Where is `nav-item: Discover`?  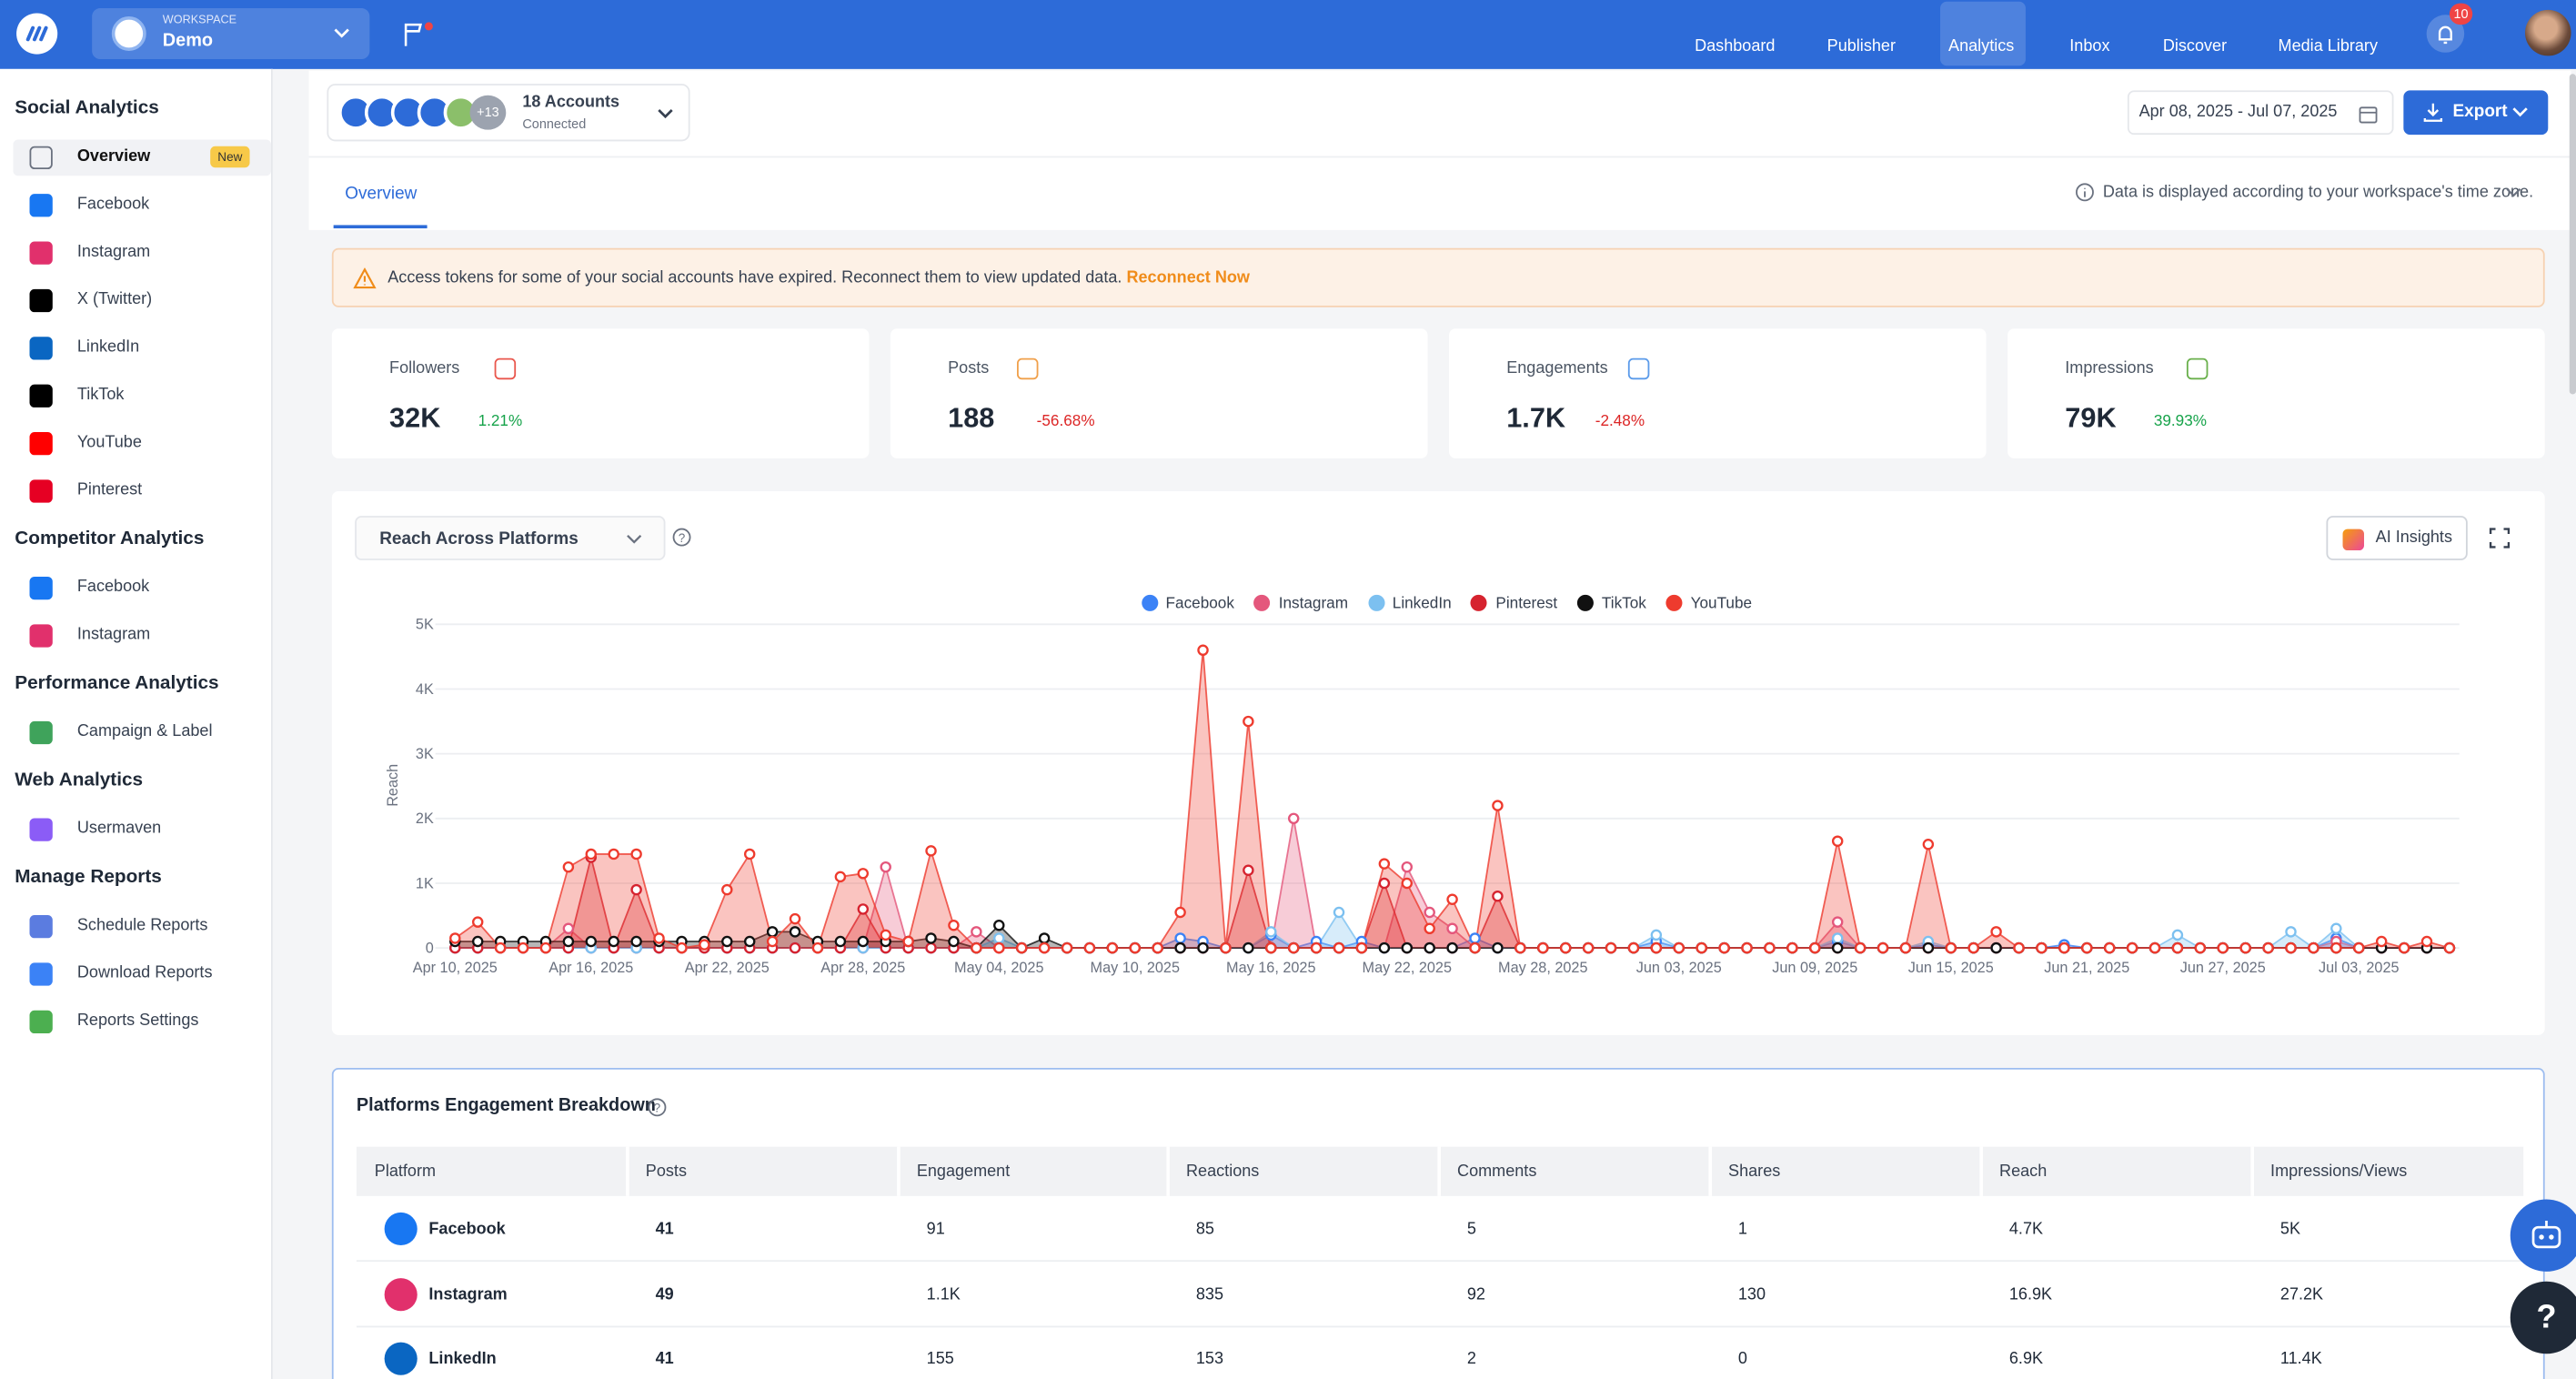
nav-item: Discover is located at coordinates (2194, 32).